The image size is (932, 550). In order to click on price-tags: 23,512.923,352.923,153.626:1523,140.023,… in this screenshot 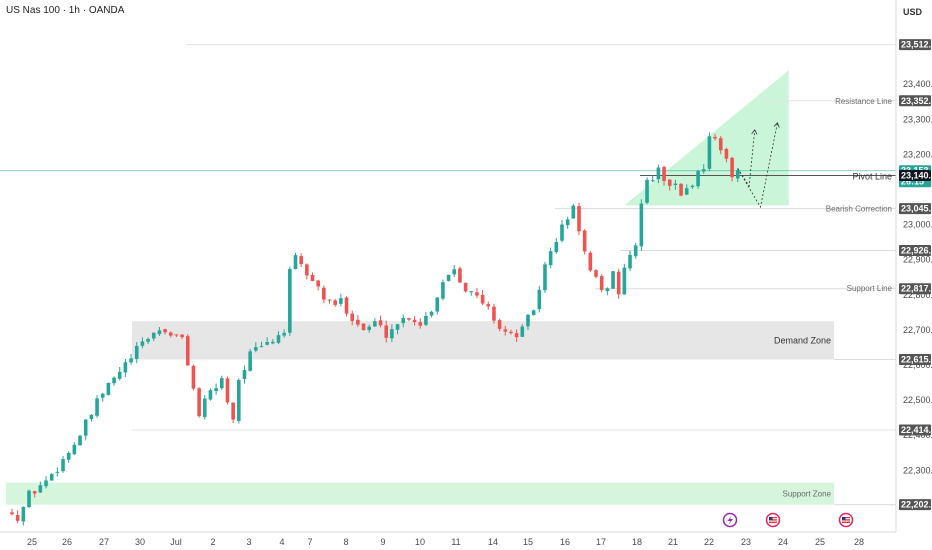, I will do `click(915, 275)`.